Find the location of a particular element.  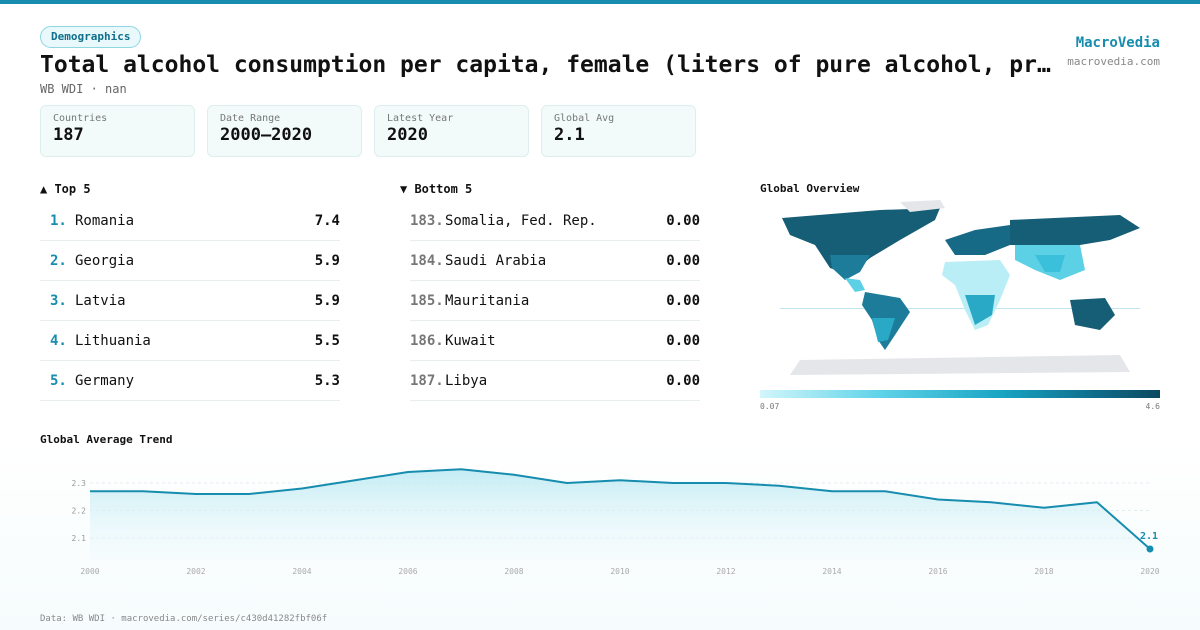

x-tick-label: 2020 is located at coordinates (1149, 571).